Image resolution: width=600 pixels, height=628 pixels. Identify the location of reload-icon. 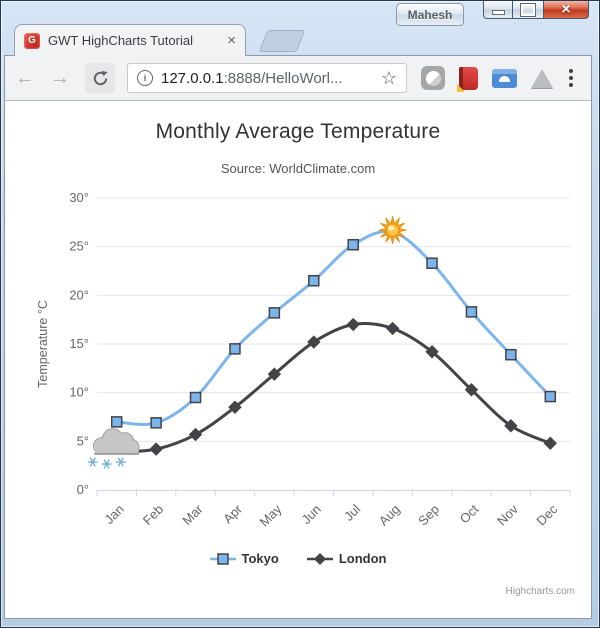
(100, 77).